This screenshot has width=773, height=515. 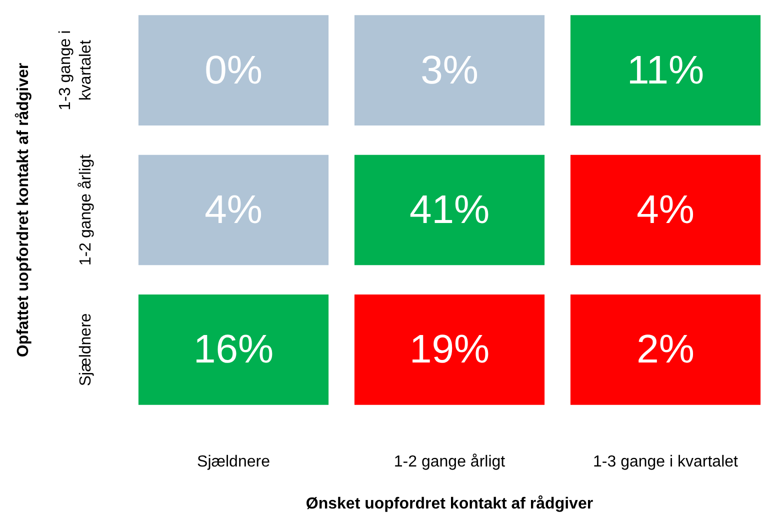 What do you see at coordinates (665, 350) in the screenshot?
I see `data-label: 2%` at bounding box center [665, 350].